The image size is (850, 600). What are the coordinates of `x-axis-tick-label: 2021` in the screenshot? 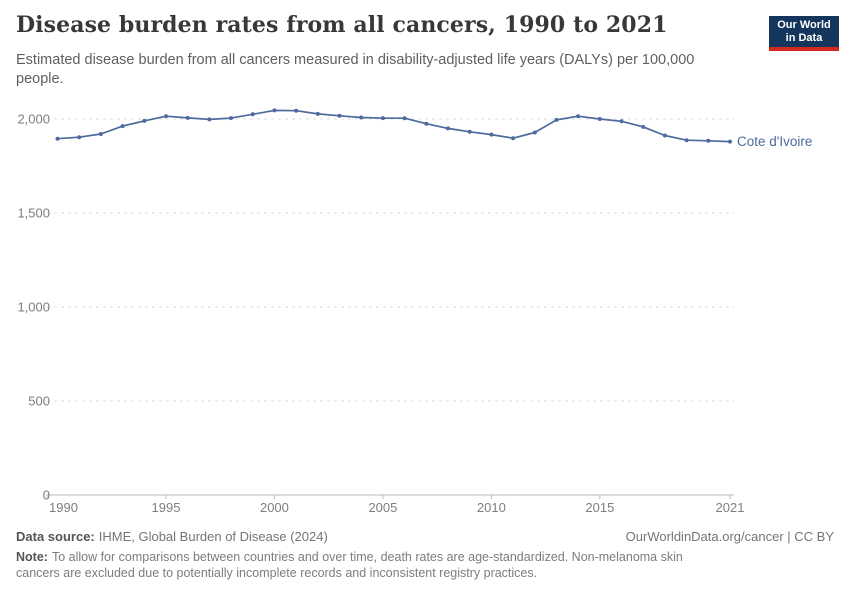 It's located at (730, 507).